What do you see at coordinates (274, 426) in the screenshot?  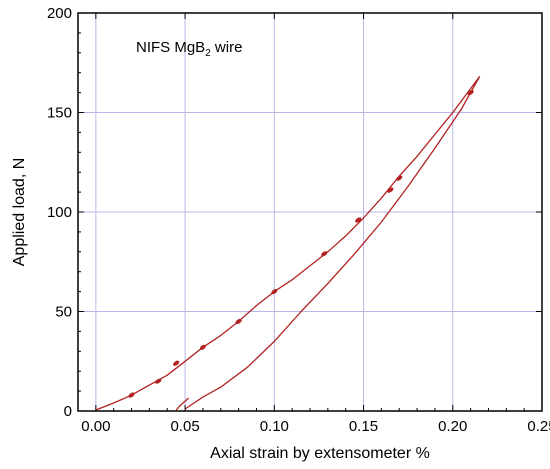 I see `x-tick-label-2: 0.10` at bounding box center [274, 426].